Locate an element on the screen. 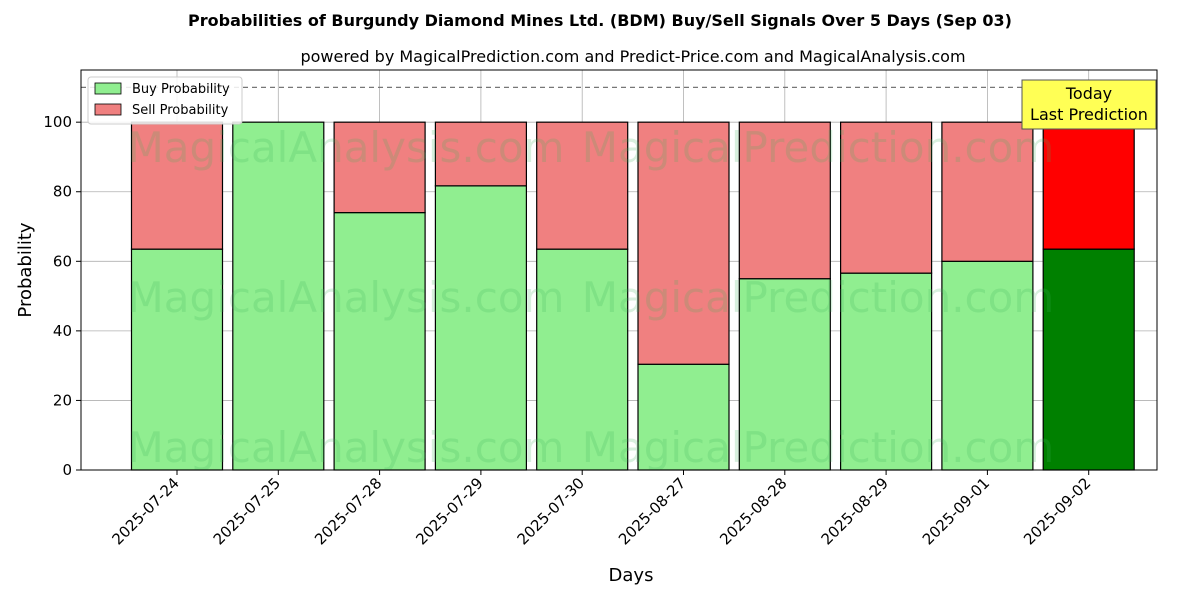 Image resolution: width=1200 pixels, height=600 pixels. legend-label-sell: Sell Probability is located at coordinates (180, 110).